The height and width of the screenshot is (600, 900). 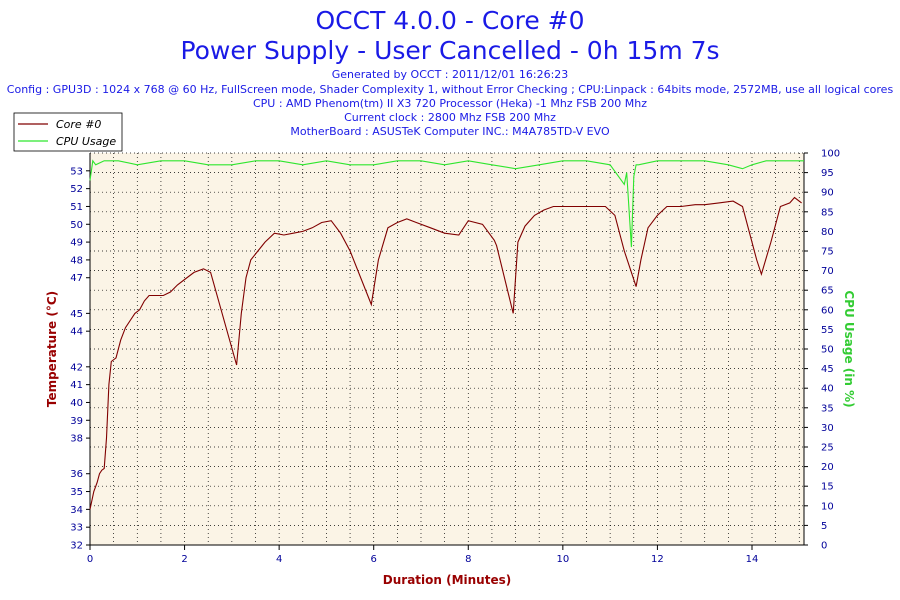 I want to click on y-axis-label-right: CPU Usage (in %), so click(x=849, y=348).